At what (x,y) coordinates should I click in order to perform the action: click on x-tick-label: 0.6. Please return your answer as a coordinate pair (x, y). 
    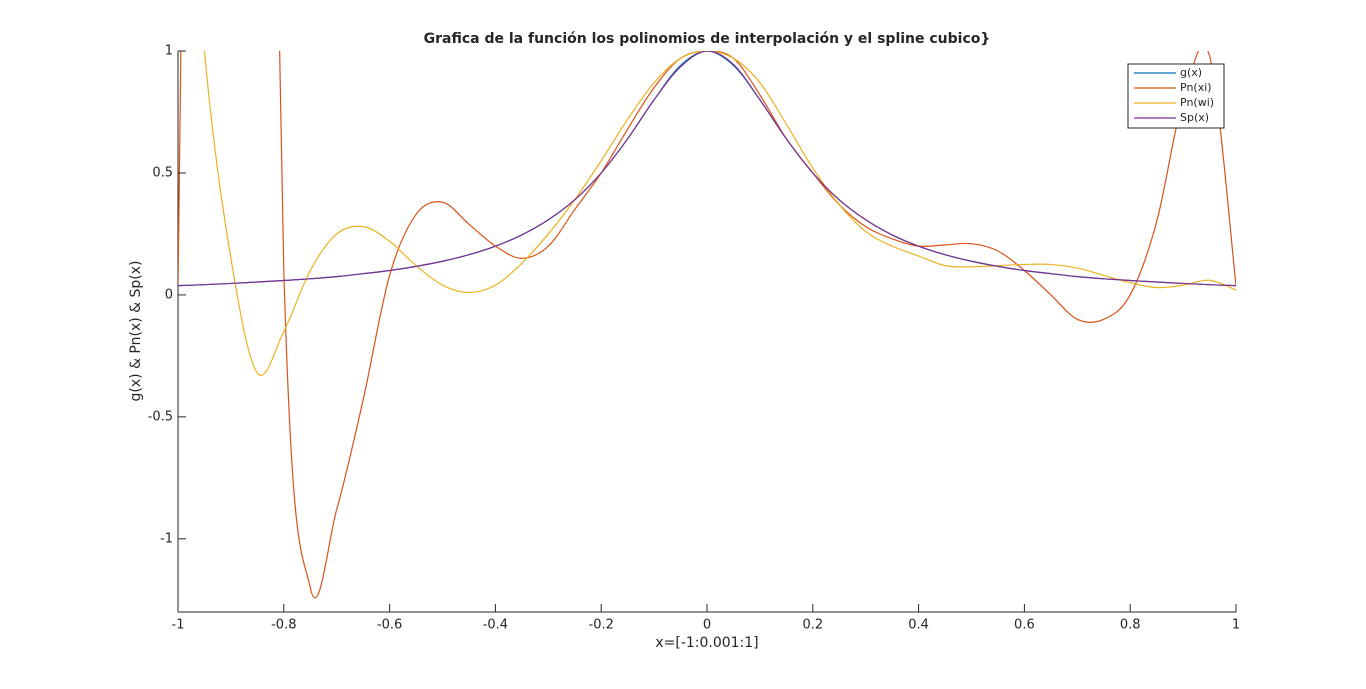
    Looking at the image, I should click on (1024, 625).